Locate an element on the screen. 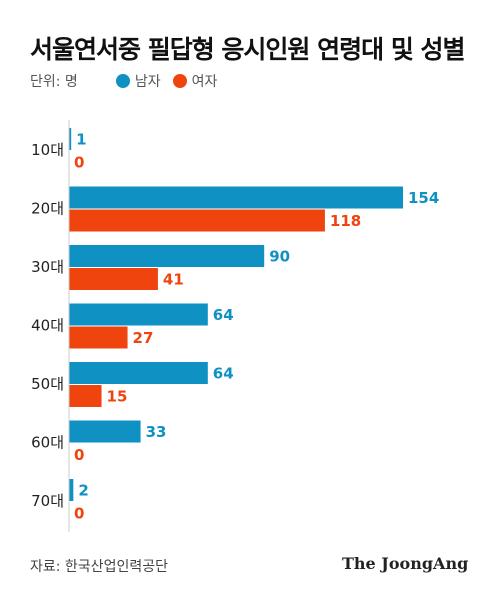 The height and width of the screenshot is (594, 480). source-note: 자료: 한국산업인력공단 is located at coordinates (99, 567).